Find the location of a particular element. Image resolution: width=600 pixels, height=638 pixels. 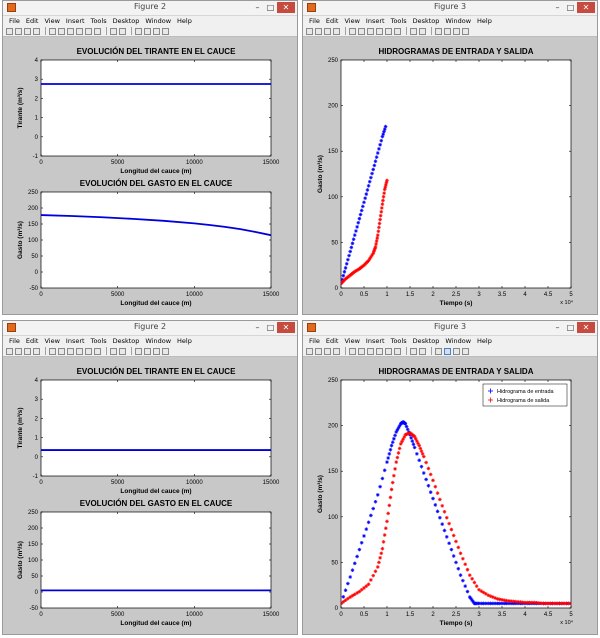

legend-box is located at coordinates (525, 395).